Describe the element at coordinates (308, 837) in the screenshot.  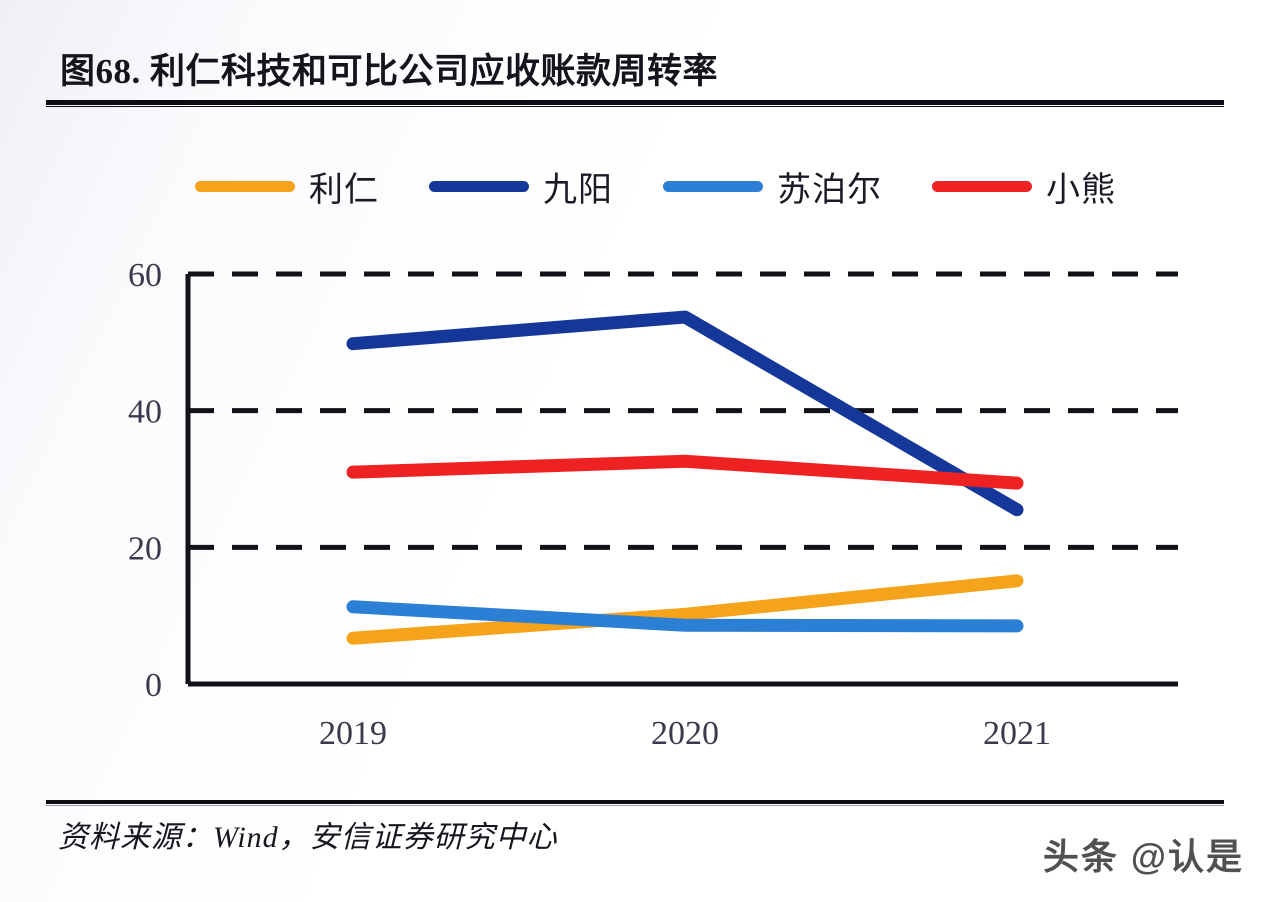
I see `source-note: 资料来源：Wind，安信证券研究中心` at that location.